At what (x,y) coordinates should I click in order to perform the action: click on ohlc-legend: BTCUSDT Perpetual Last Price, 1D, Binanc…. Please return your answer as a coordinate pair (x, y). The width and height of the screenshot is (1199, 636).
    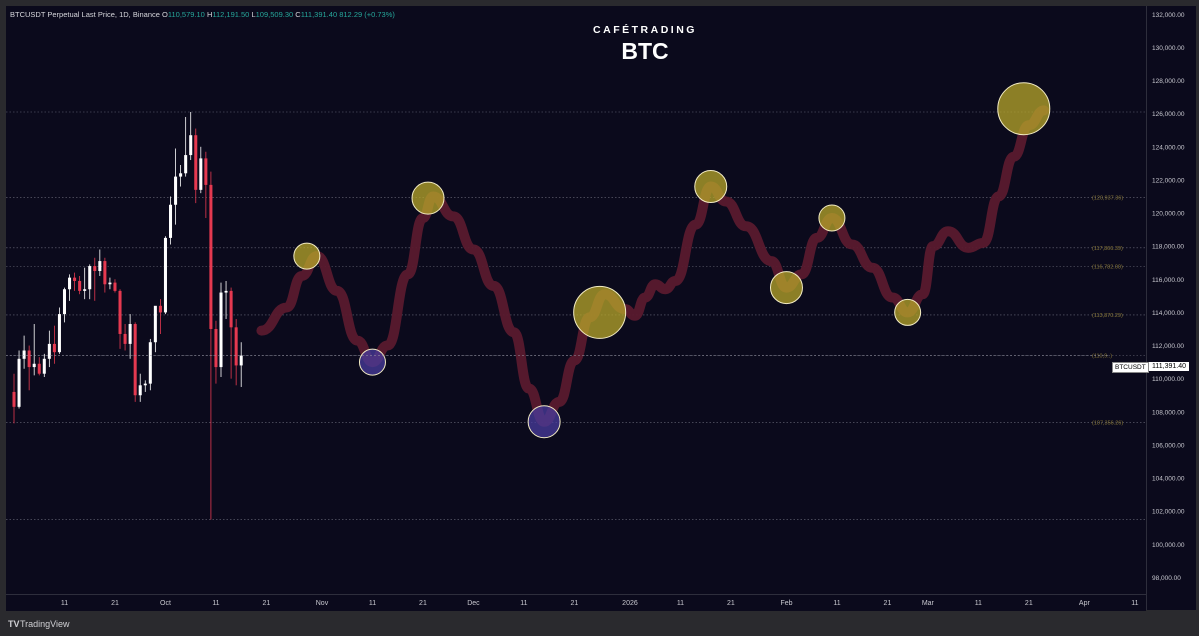
    Looking at the image, I should click on (202, 14).